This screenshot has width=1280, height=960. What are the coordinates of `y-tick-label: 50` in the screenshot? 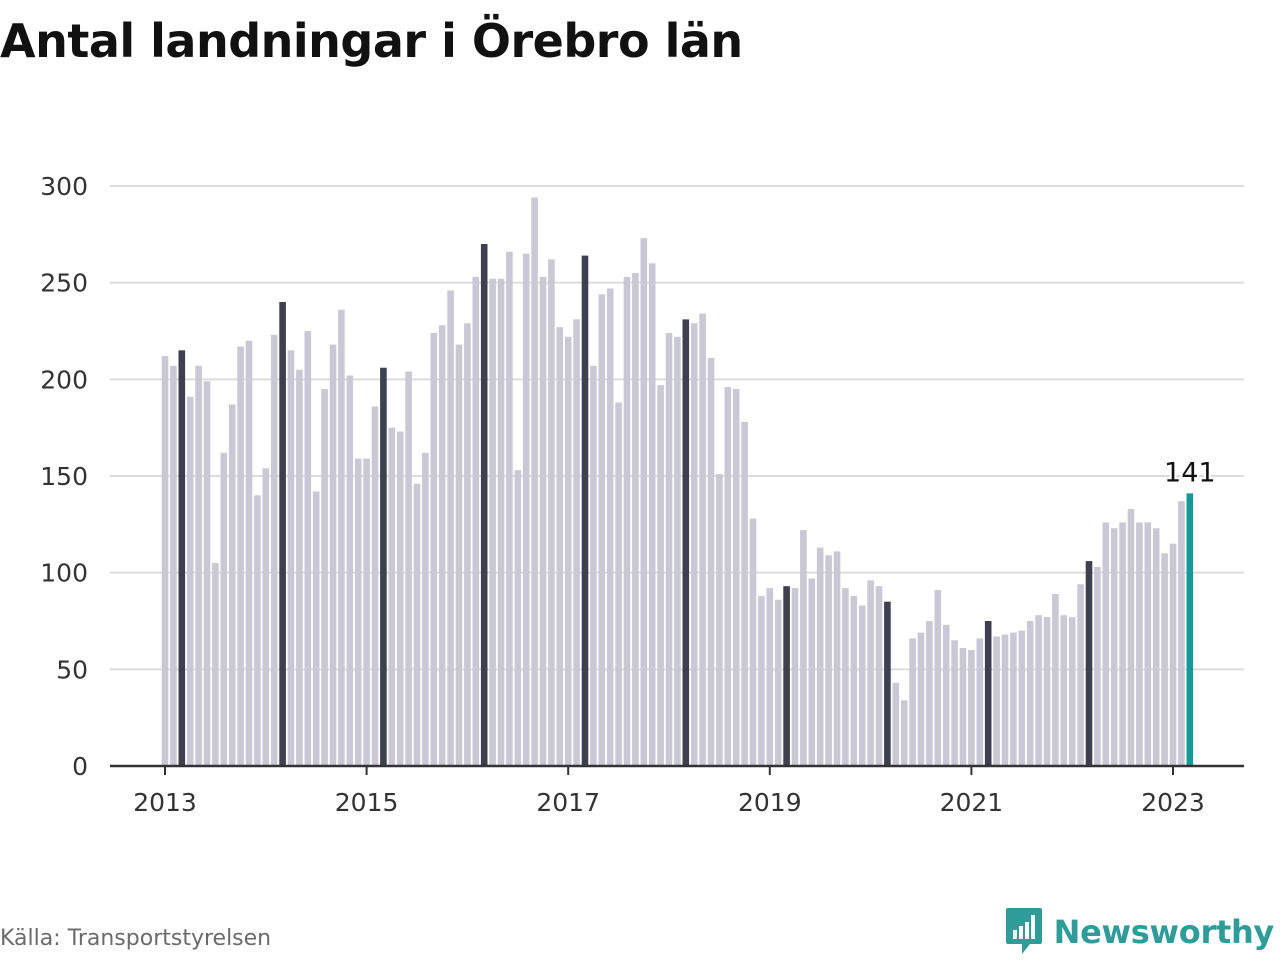 It's located at (72, 669).